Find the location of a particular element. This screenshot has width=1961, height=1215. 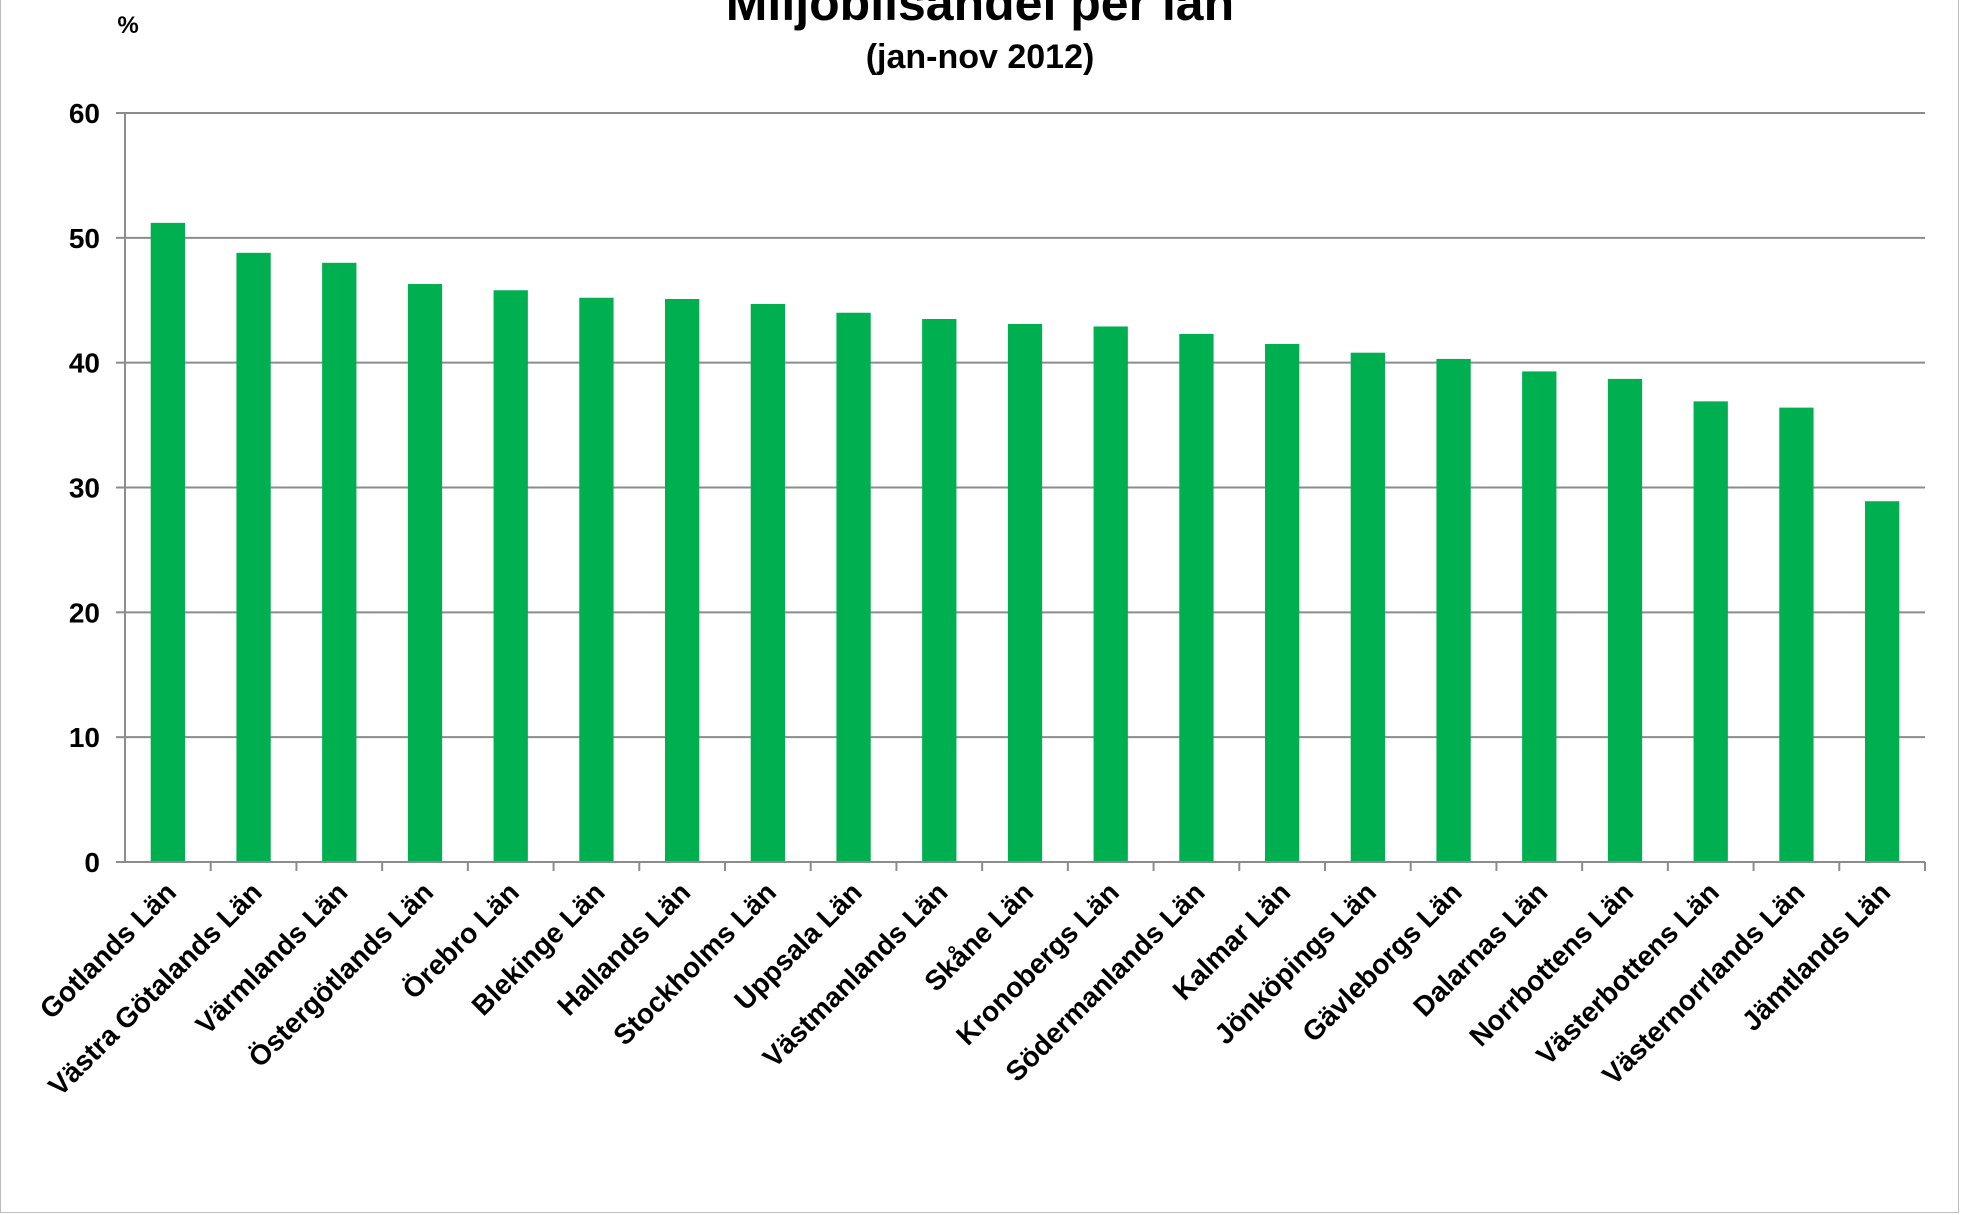

x-tick-label: Kronobergs Län is located at coordinates (1037, 963).